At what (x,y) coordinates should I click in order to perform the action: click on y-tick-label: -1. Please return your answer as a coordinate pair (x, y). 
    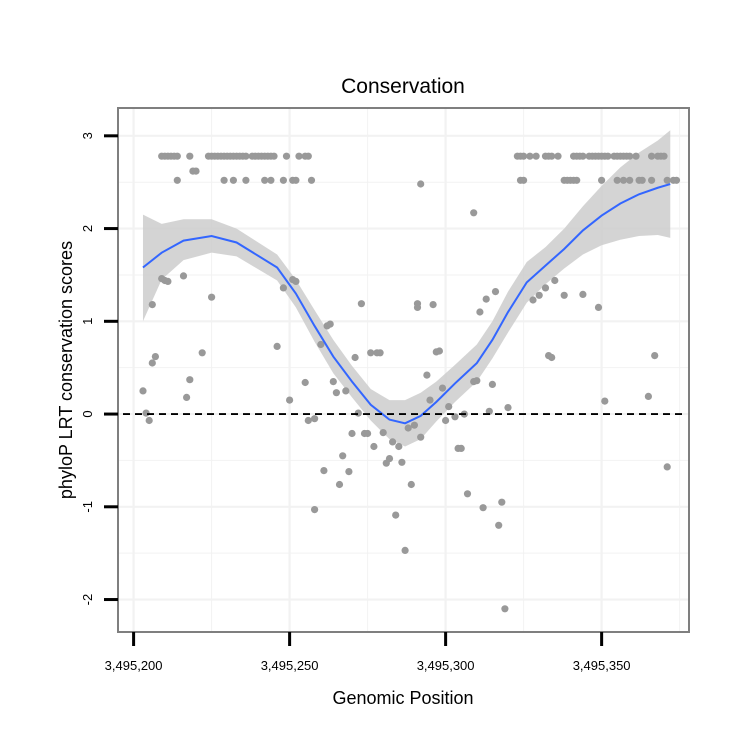
    Looking at the image, I should click on (87, 507).